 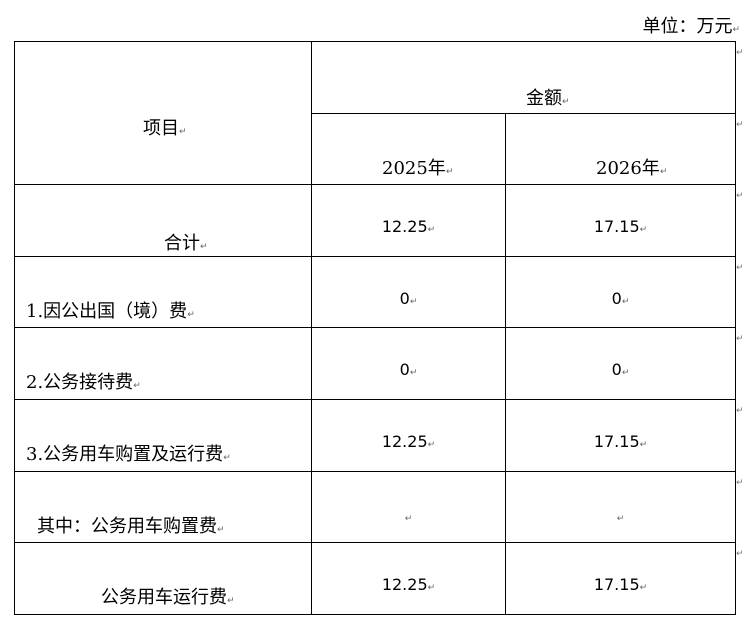 What do you see at coordinates (620, 519) in the screenshot?
I see `row-2026-value: ↵` at bounding box center [620, 519].